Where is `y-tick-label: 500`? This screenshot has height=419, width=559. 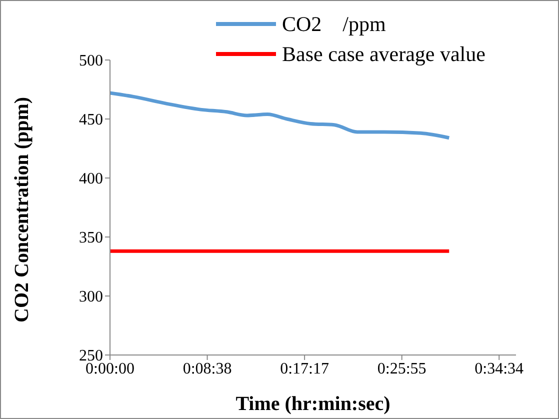 y-tick-label: 500 is located at coordinates (91, 61).